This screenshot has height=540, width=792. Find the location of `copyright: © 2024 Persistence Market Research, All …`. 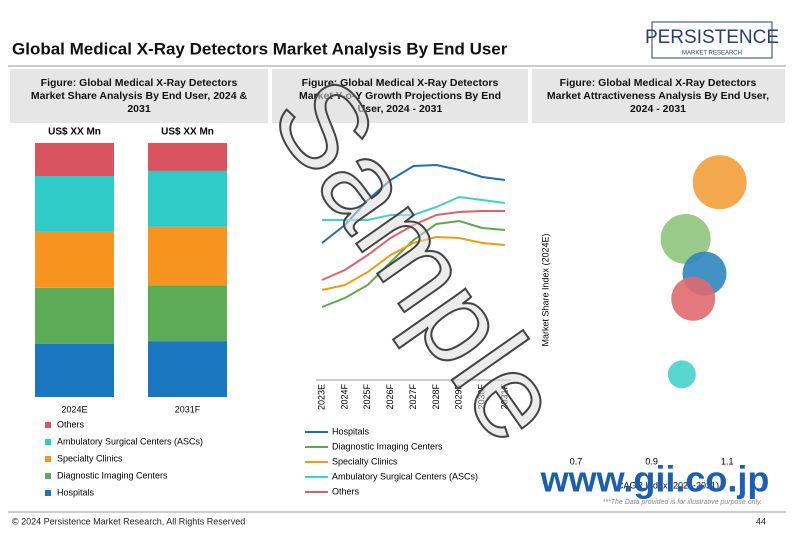

copyright: © 2024 Persistence Market Research, All … is located at coordinates (128, 521).